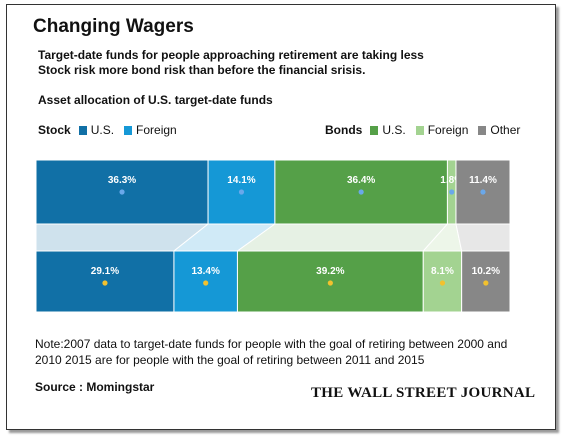 The height and width of the screenshot is (437, 564). I want to click on legend-label-other: Other, so click(505, 130).